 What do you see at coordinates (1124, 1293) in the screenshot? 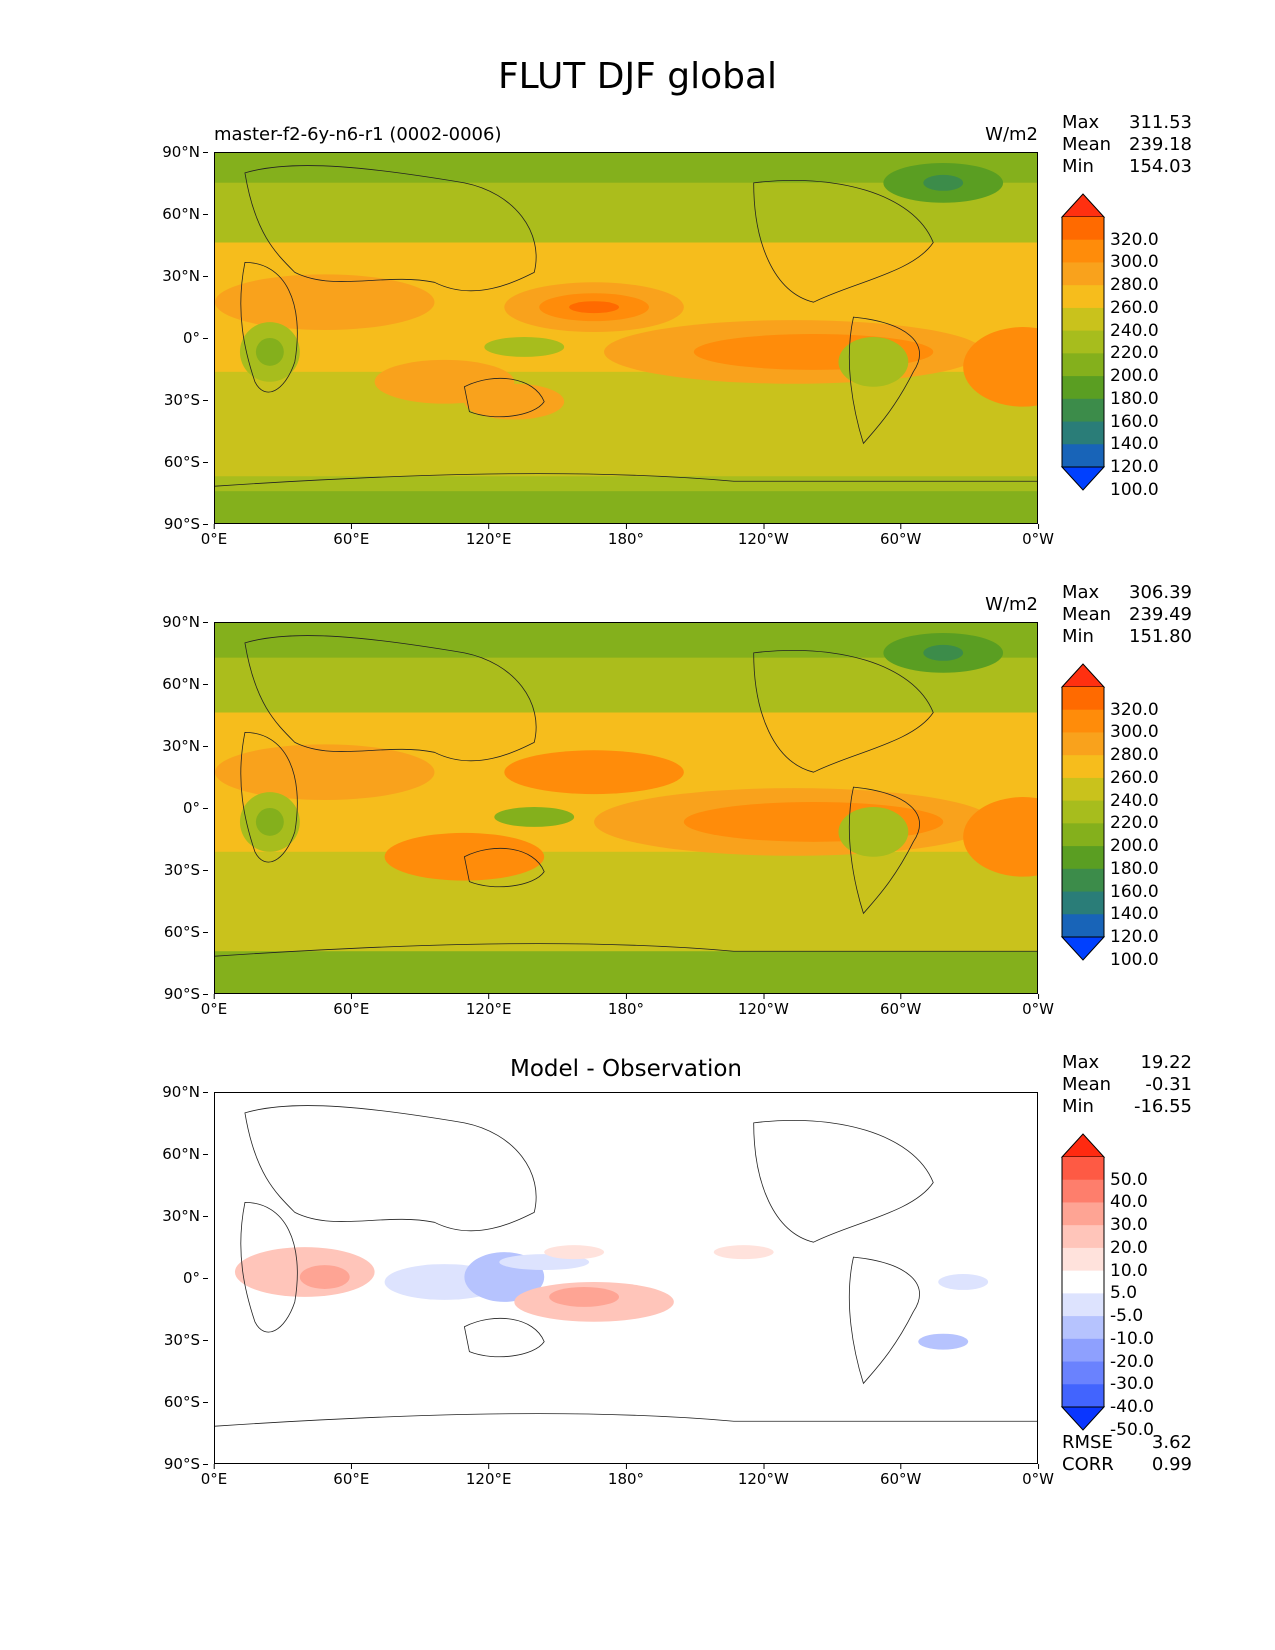
I see `colorbar-tick-label: 5.0` at bounding box center [1124, 1293].